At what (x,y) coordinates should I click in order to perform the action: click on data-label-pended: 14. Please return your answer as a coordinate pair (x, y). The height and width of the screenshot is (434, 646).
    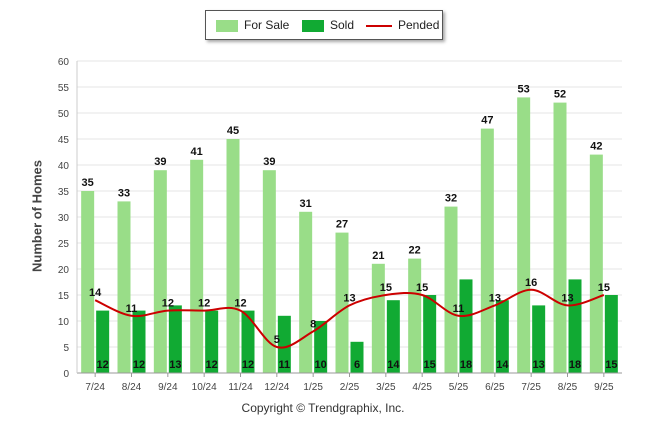
    Looking at the image, I should click on (95, 293).